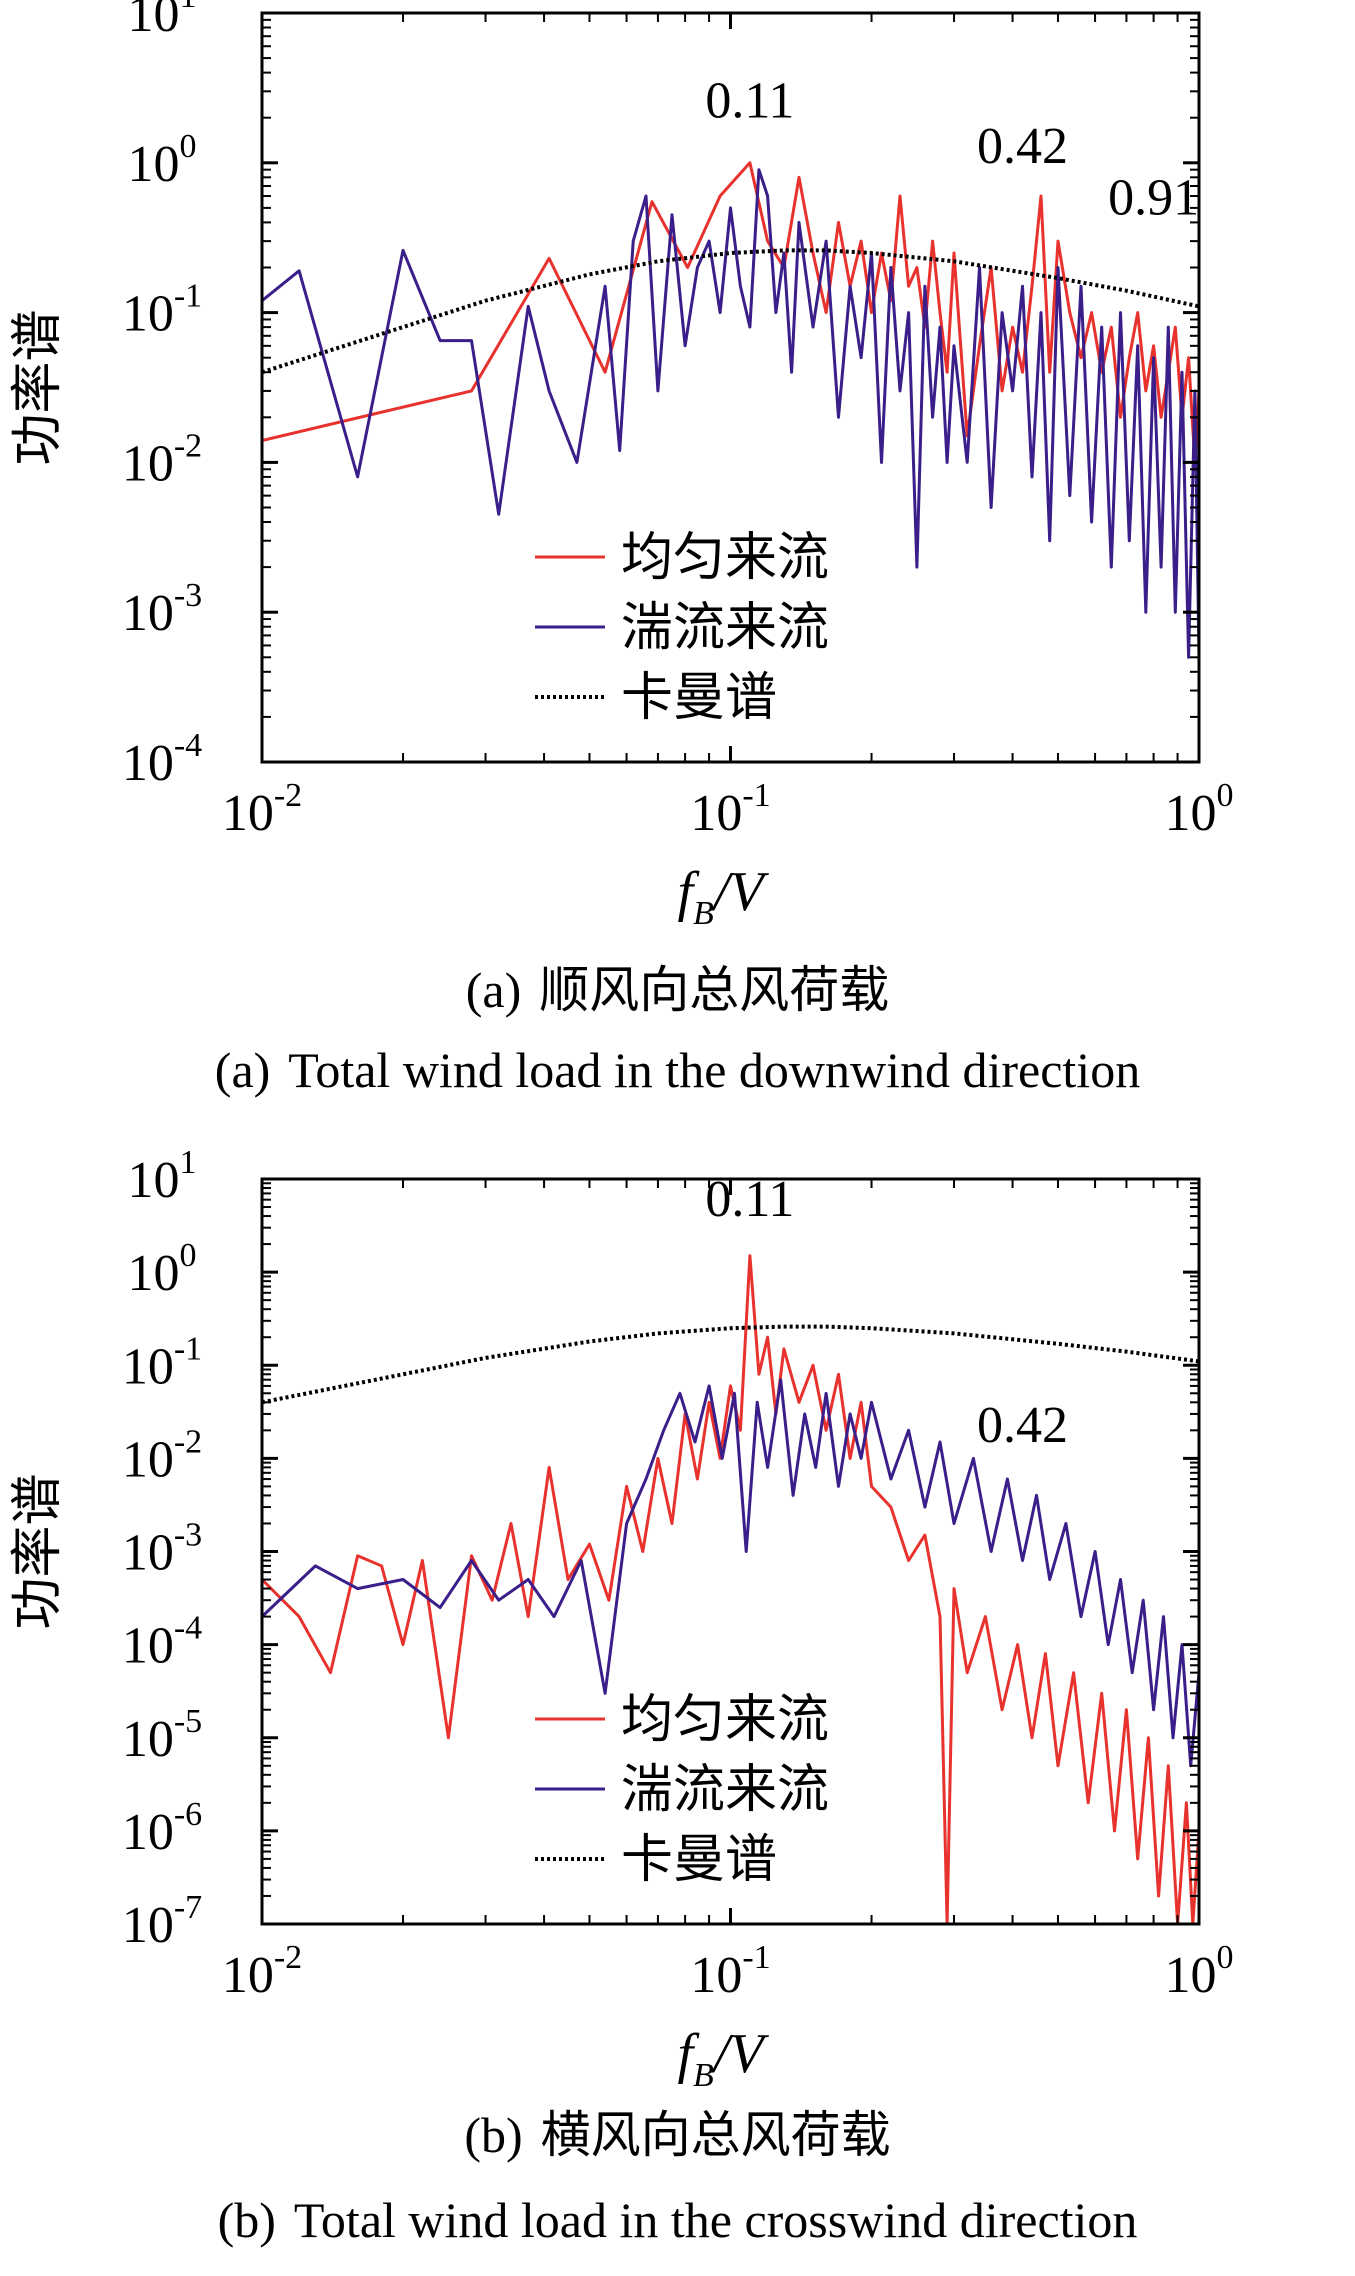  What do you see at coordinates (242, 1070) in the screenshot?
I see `caption-a-en-label: (a)` at bounding box center [242, 1070].